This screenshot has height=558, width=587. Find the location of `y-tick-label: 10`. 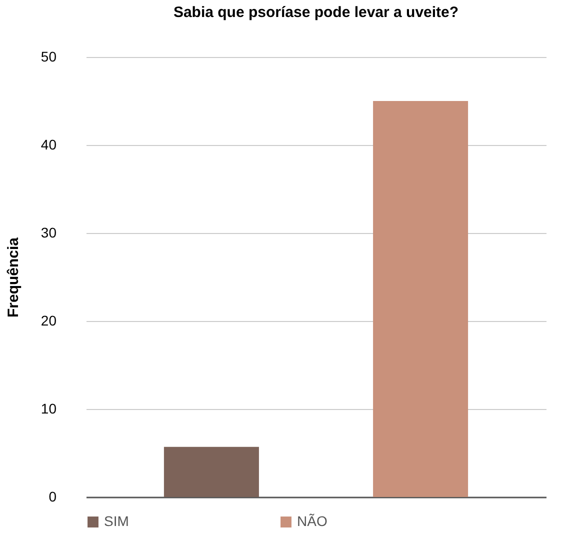

y-tick-label: 10 is located at coordinates (48, 408).